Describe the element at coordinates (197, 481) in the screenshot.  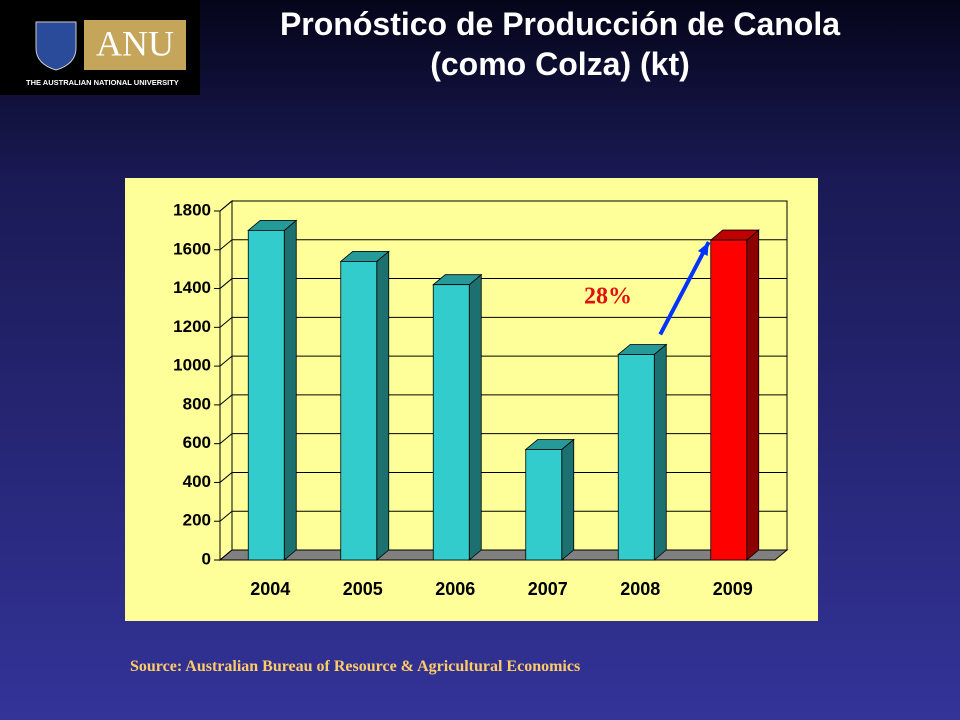
I see `y-tick-label: 400` at that location.